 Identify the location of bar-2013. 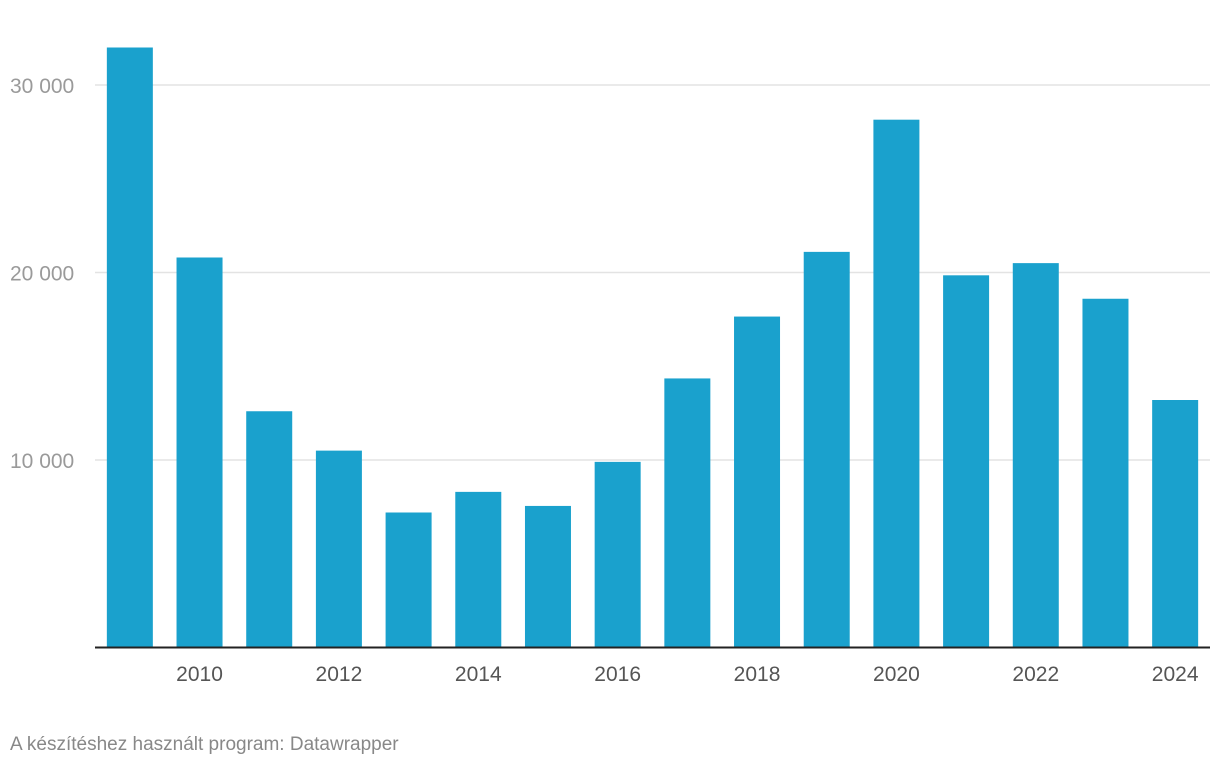
(408, 580).